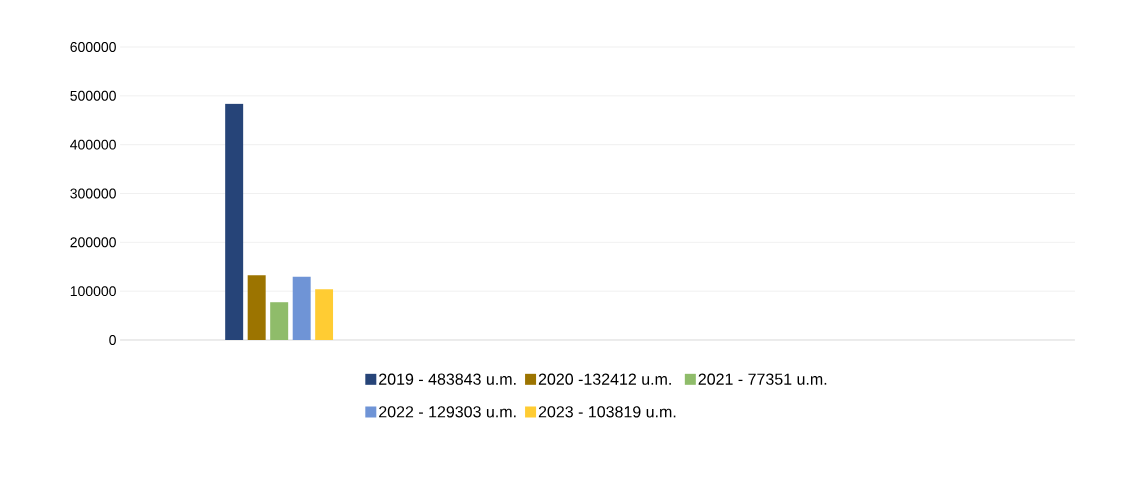 This screenshot has width=1144, height=490. What do you see at coordinates (762, 379) in the screenshot?
I see `legend-label: 2021 - 77351 u.m.` at bounding box center [762, 379].